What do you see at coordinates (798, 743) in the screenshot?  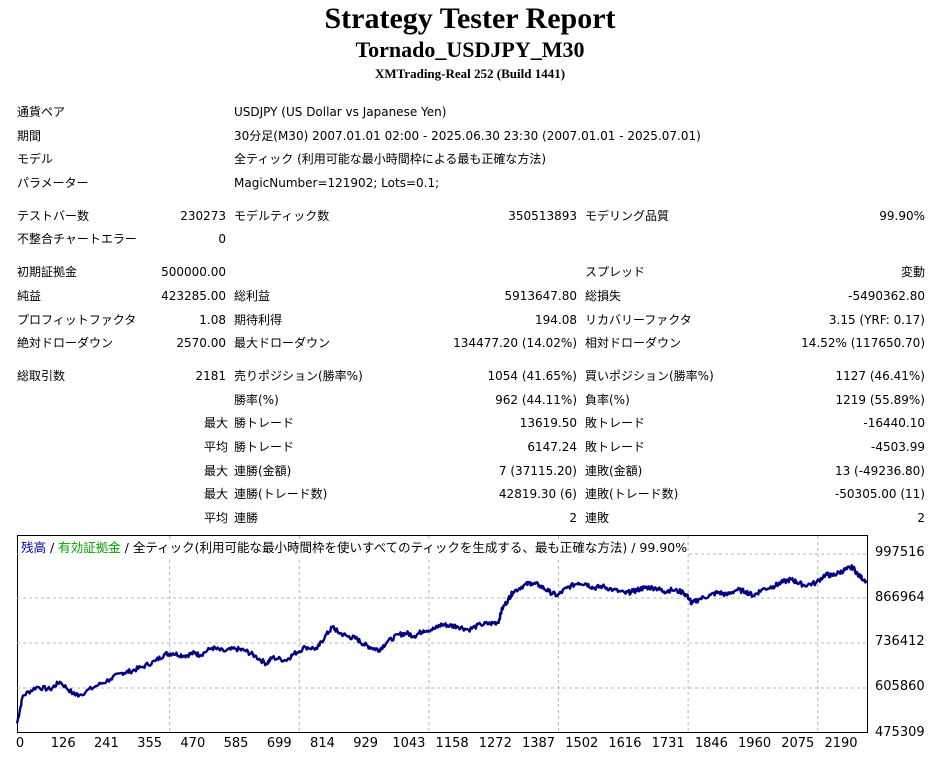 I see `x-tick-label: 2075` at bounding box center [798, 743].